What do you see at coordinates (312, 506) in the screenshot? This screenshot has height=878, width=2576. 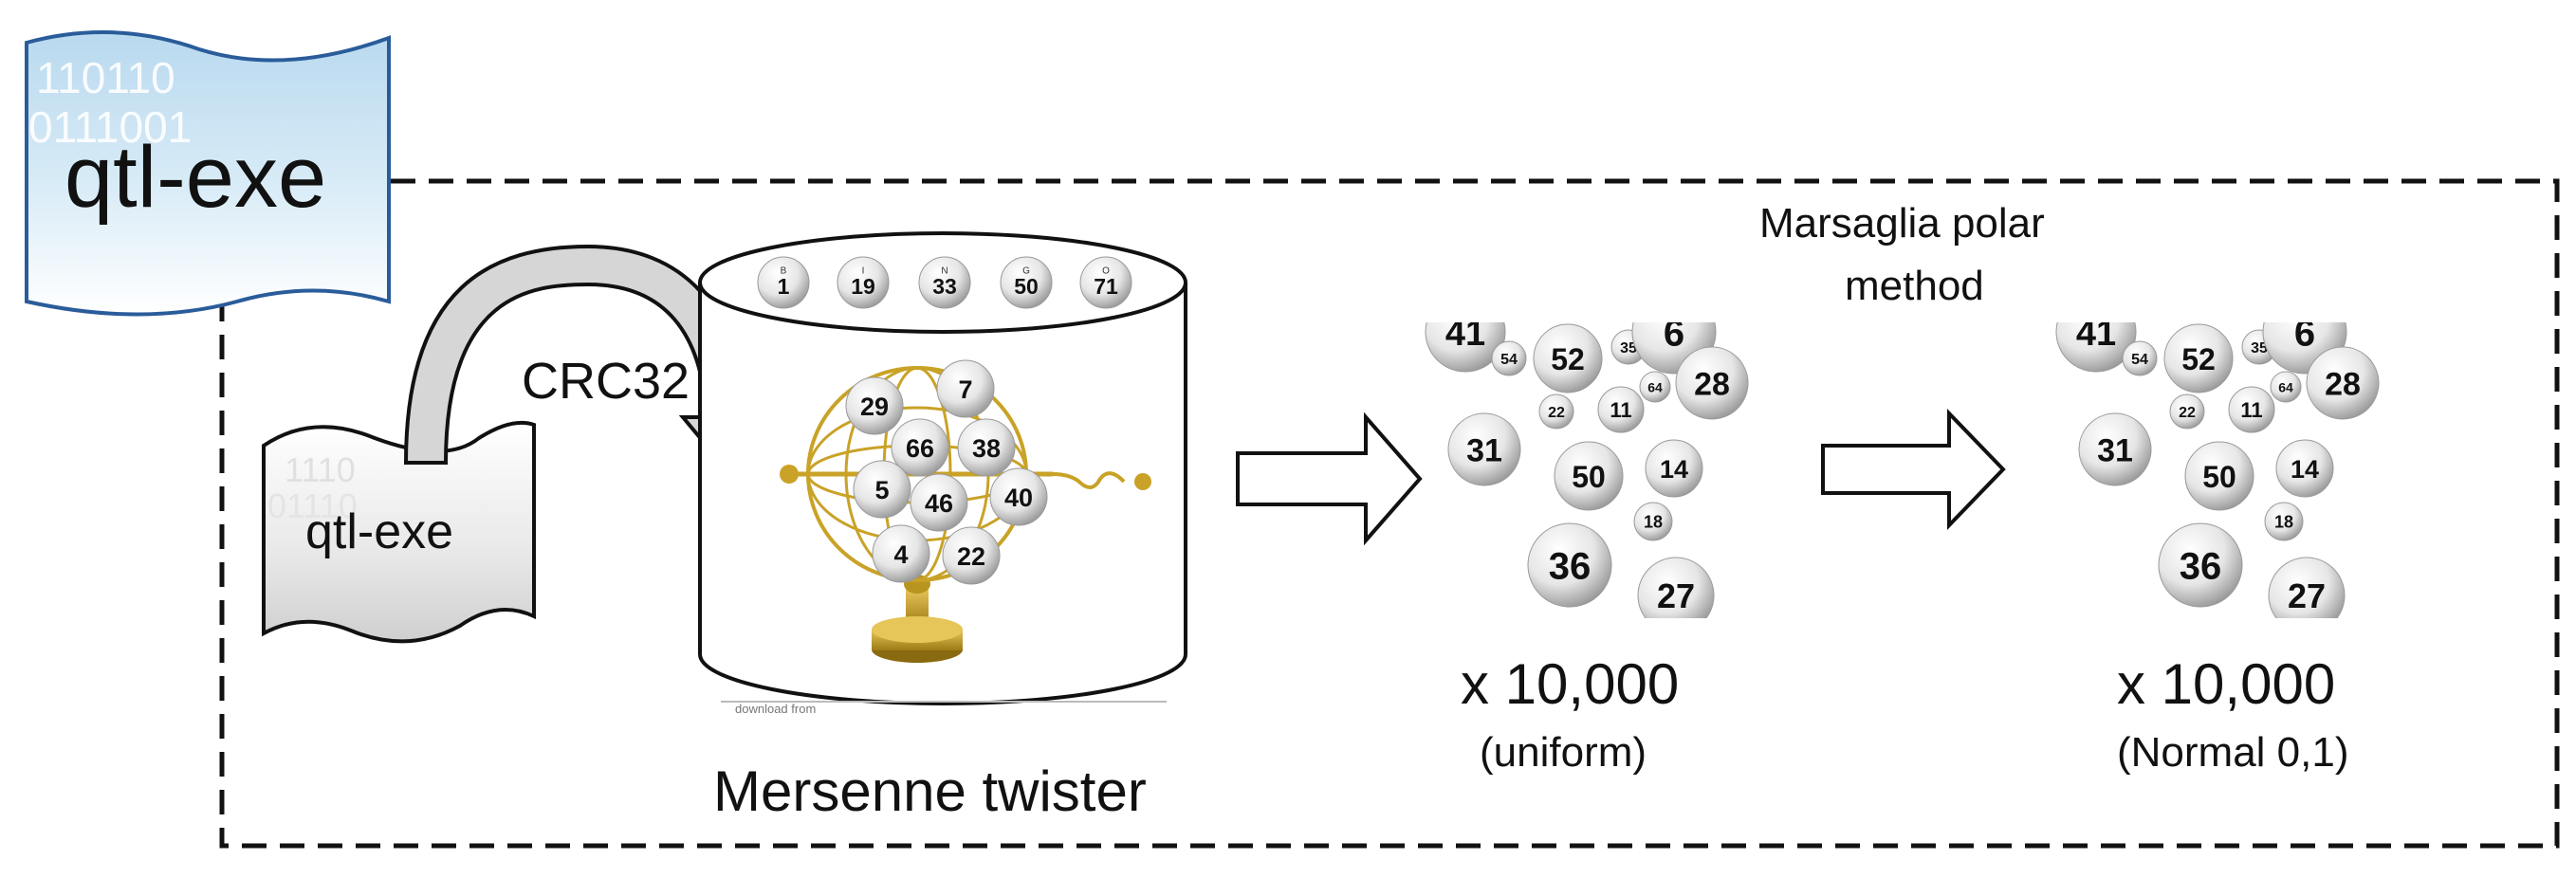 I see `source-doc-binary-line-2: 01110` at bounding box center [312, 506].